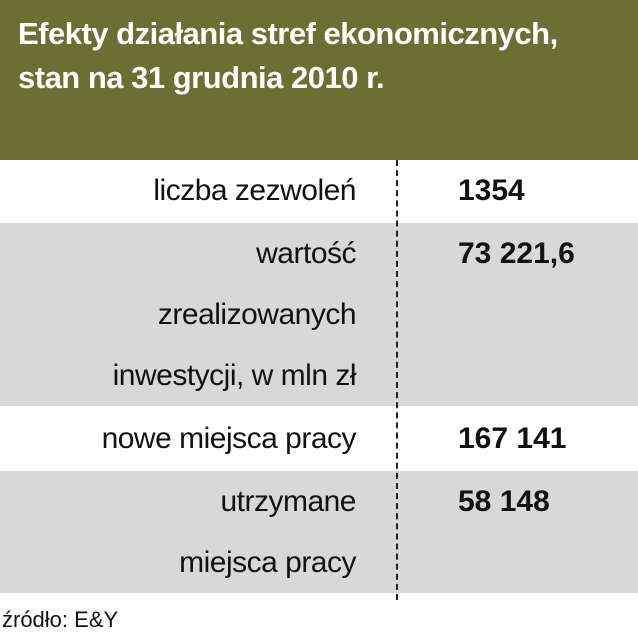 Image resolution: width=638 pixels, height=640 pixels. Describe the element at coordinates (504, 501) in the screenshot. I see `row-value: 58 148` at that location.